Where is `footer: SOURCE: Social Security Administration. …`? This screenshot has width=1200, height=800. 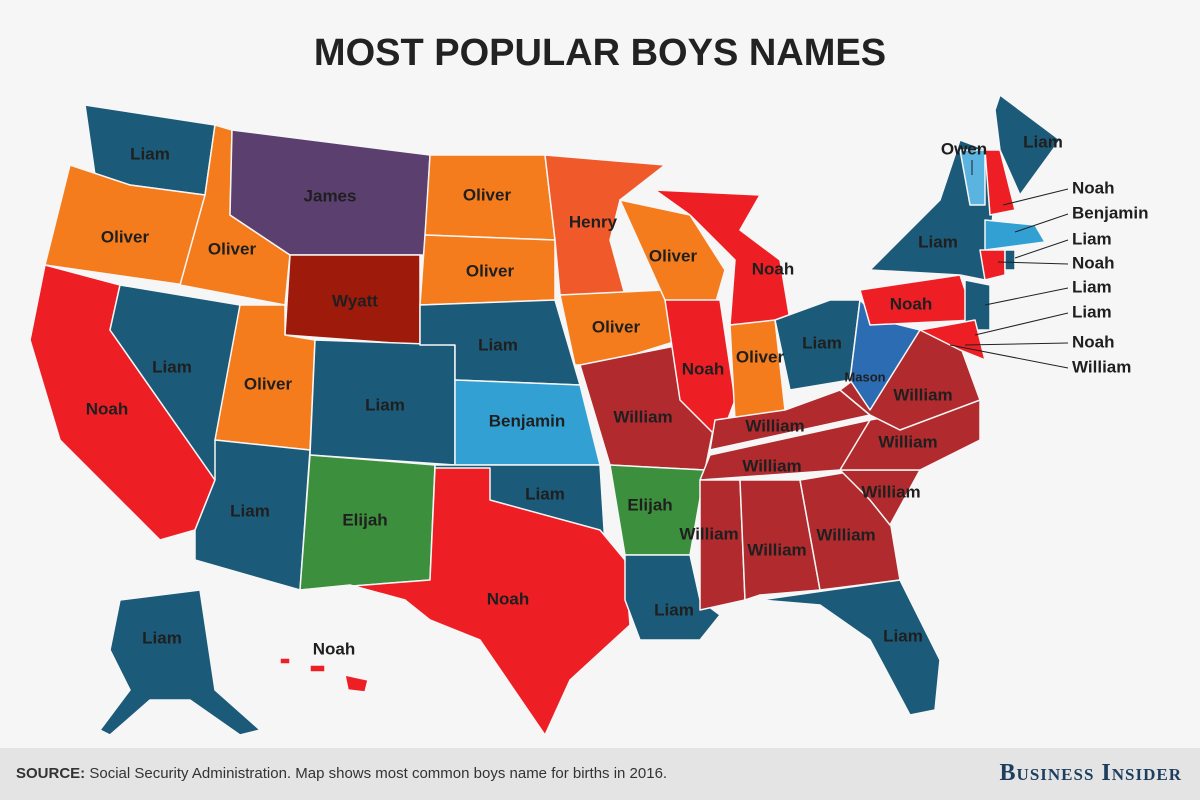 footer: SOURCE: Social Security Administration. … is located at coordinates (600, 774).